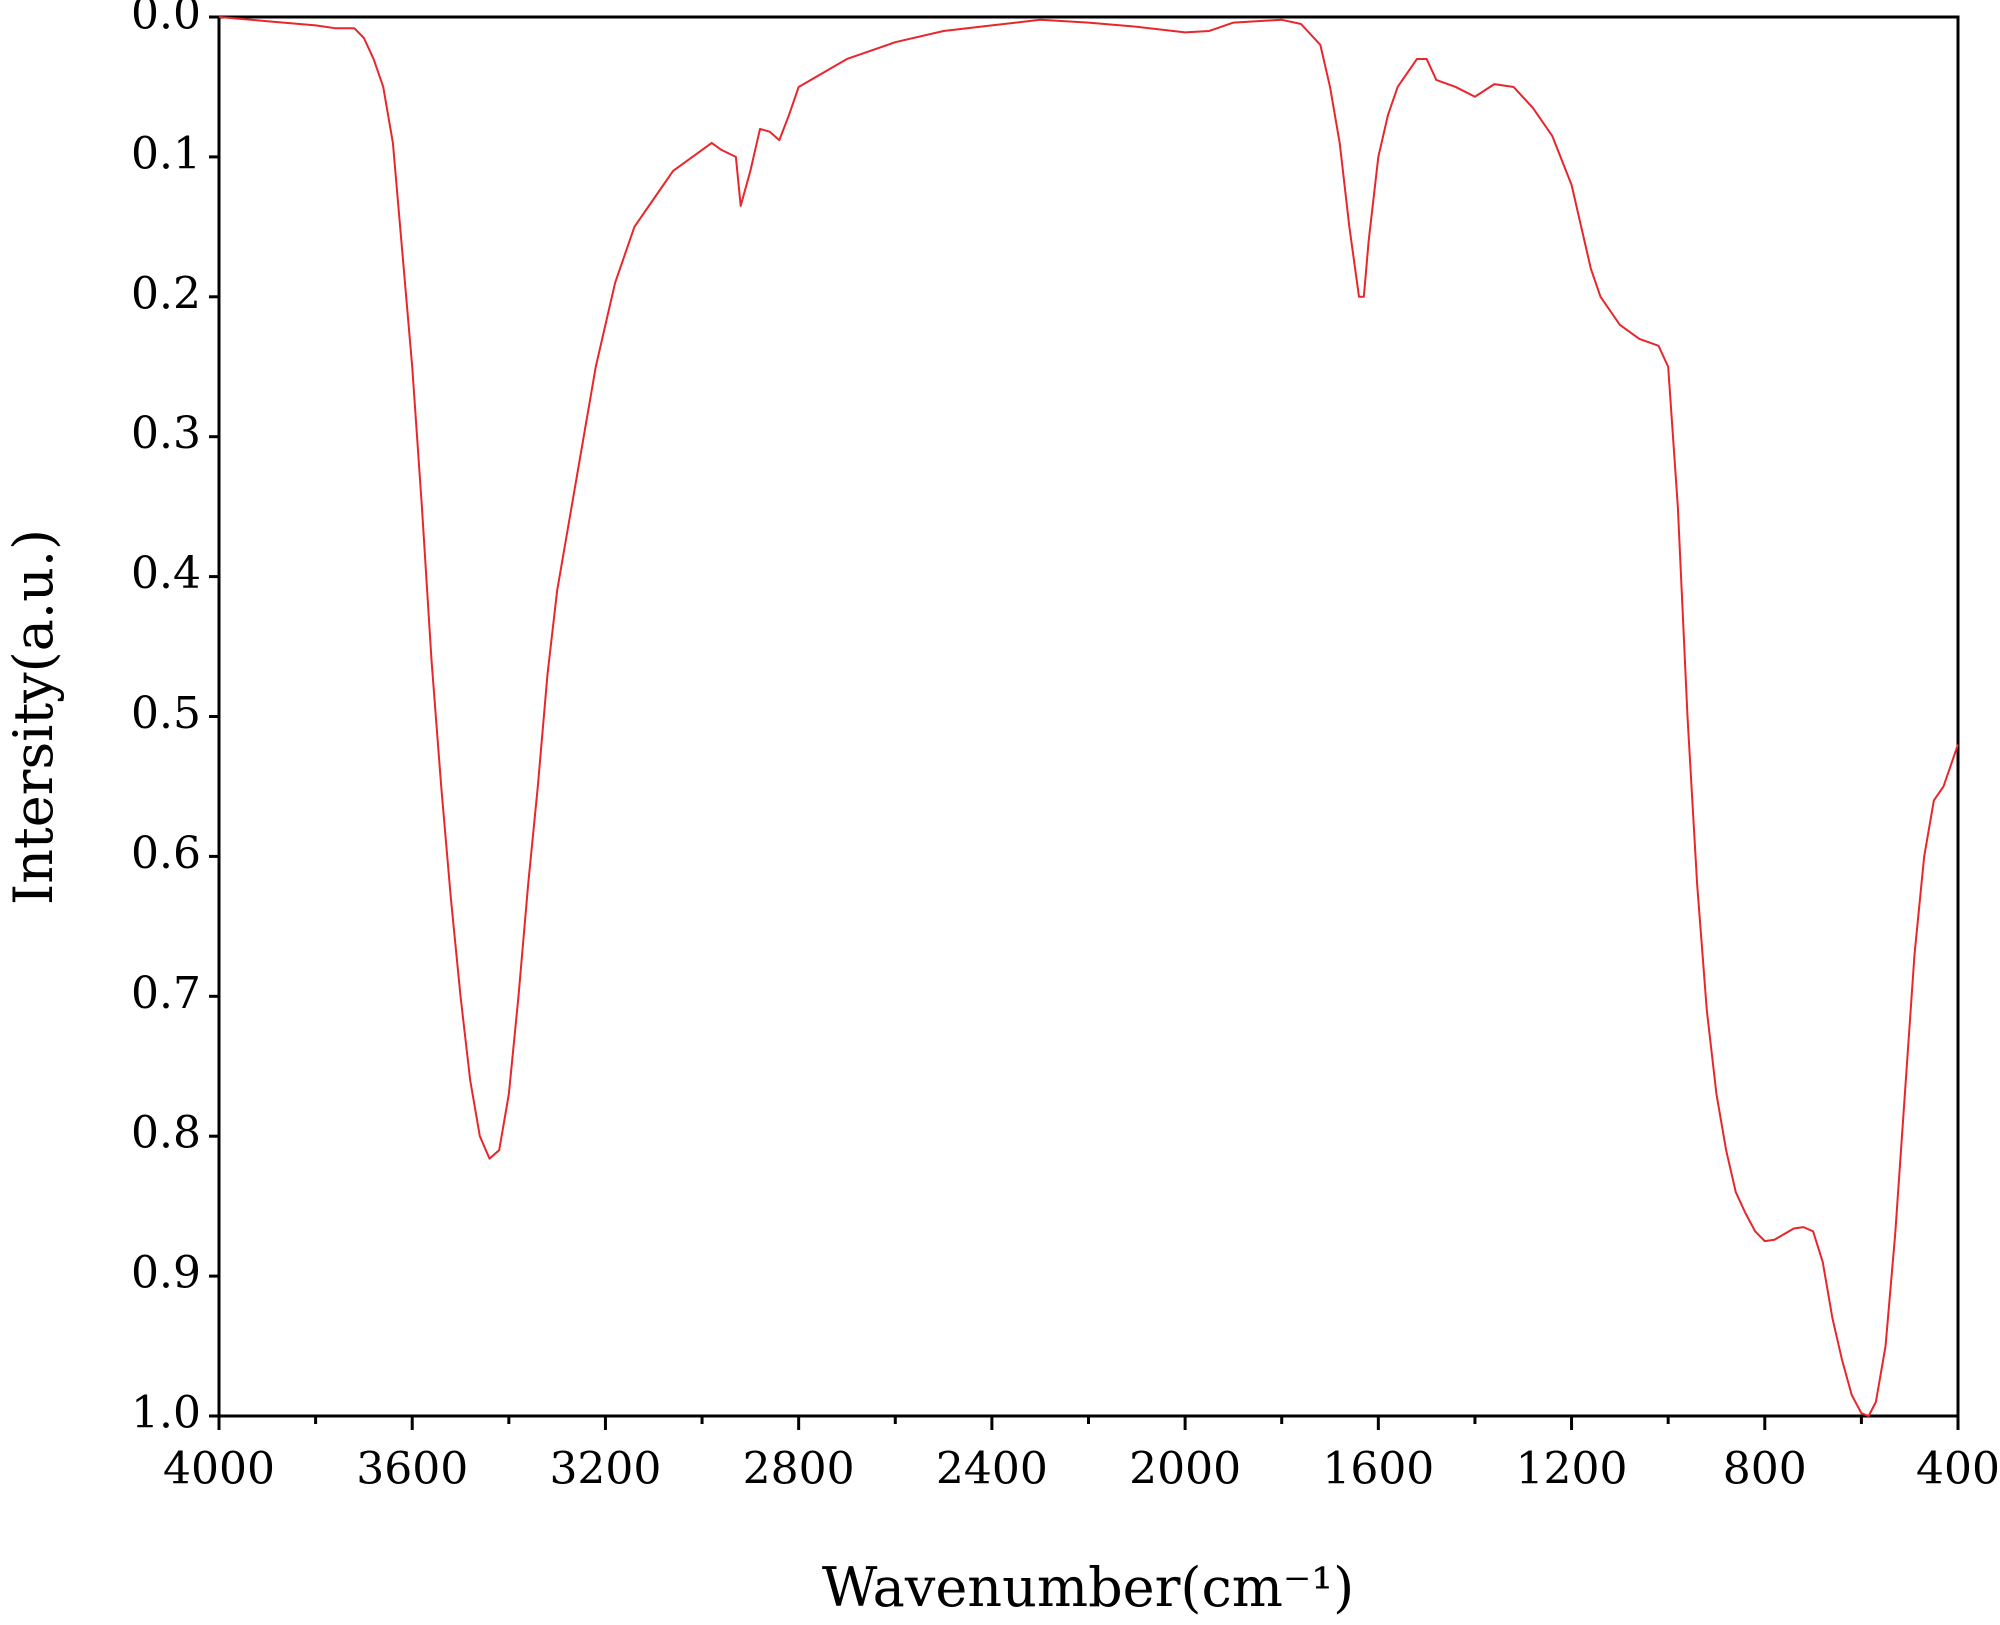 Image resolution: width=2000 pixels, height=1625 pixels. Describe the element at coordinates (605, 1469) in the screenshot. I see `x-tick-label: 3200` at that location.